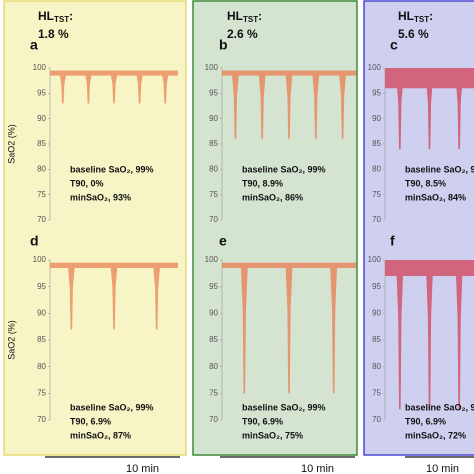  What do you see at coordinates (34, 241) in the screenshot?
I see `panel-letter: d` at bounding box center [34, 241].